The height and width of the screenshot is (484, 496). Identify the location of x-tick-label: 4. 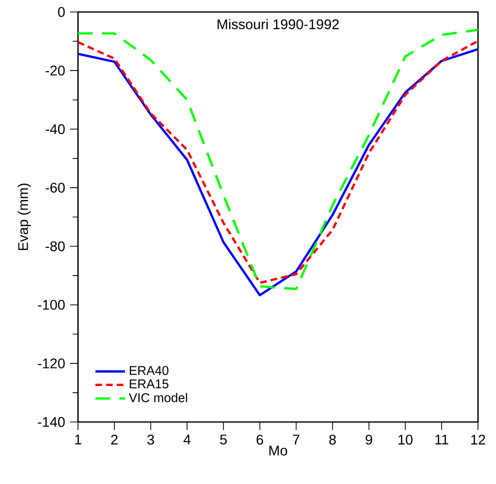
(187, 439).